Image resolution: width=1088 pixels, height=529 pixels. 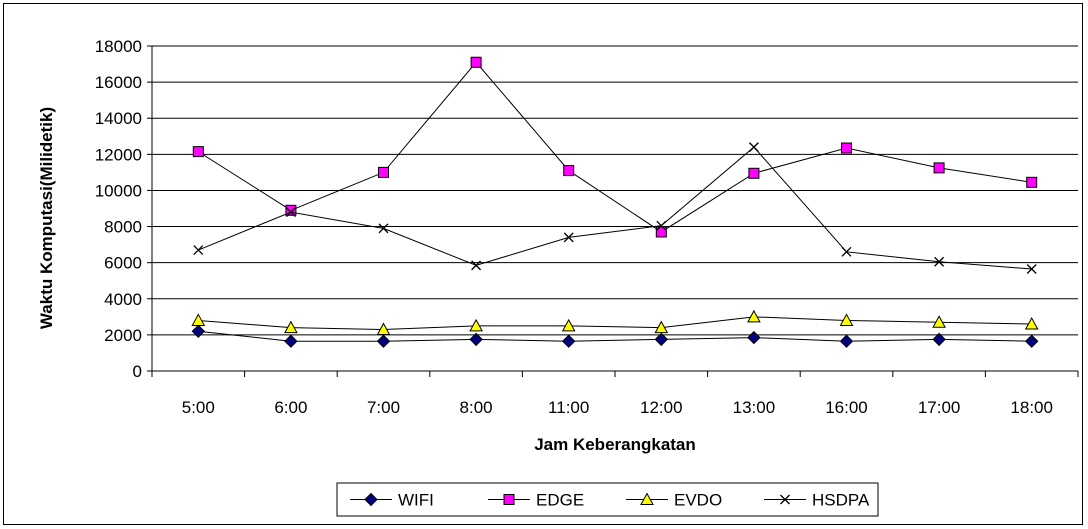 What do you see at coordinates (647, 498) in the screenshot?
I see `legend-marker-evdo` at bounding box center [647, 498].